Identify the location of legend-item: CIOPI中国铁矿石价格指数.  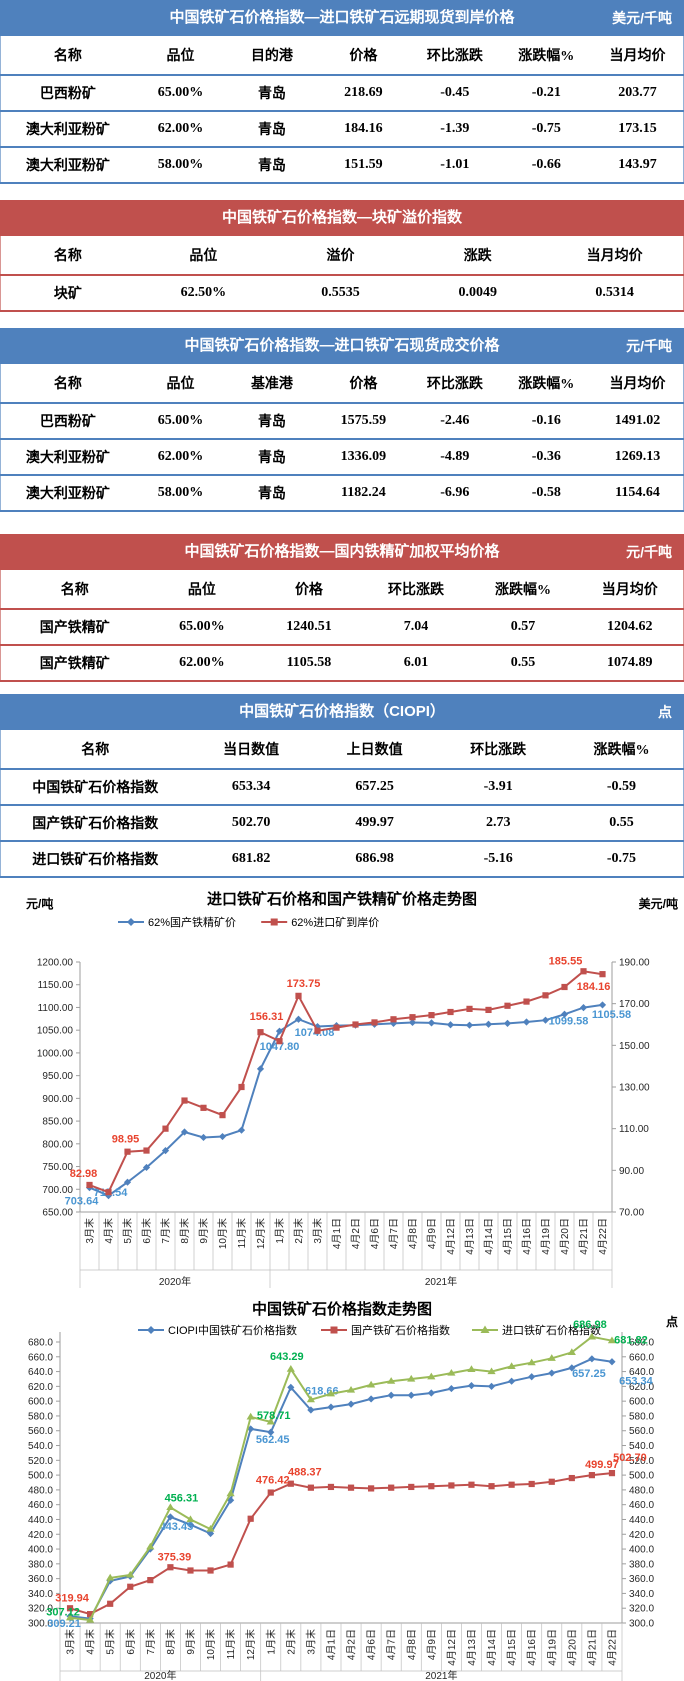
(217, 1330).